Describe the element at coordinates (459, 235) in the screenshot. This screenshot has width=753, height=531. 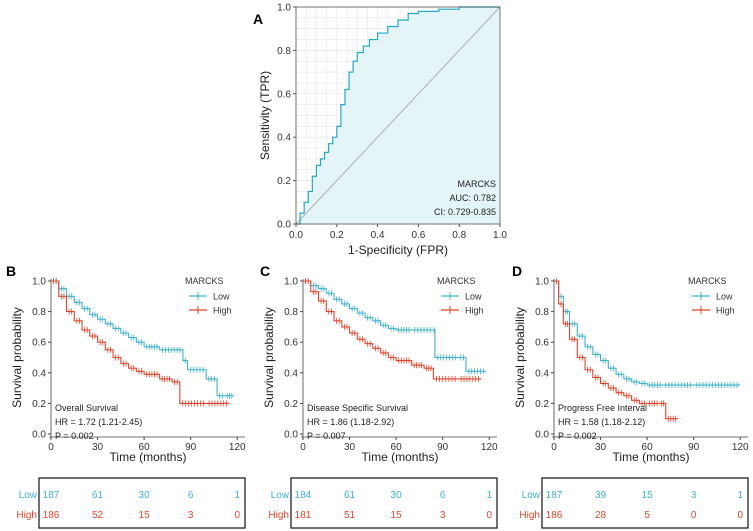
I see `x-tick-label: 0.8` at that location.